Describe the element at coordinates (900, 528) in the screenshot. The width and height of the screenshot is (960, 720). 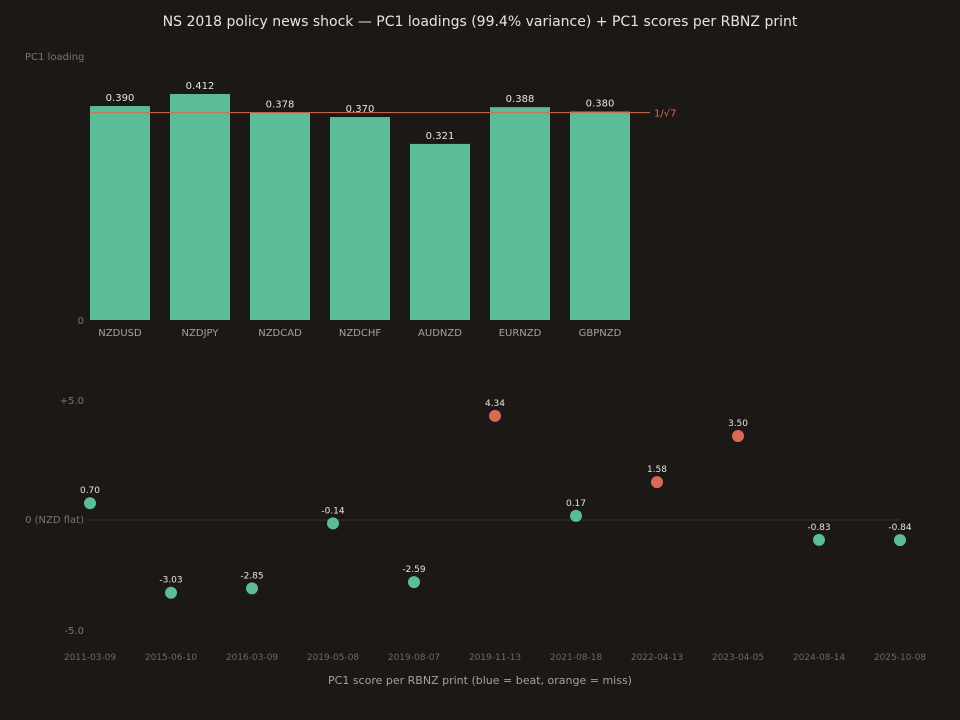
I see `score-value-label: -0.84` at that location.